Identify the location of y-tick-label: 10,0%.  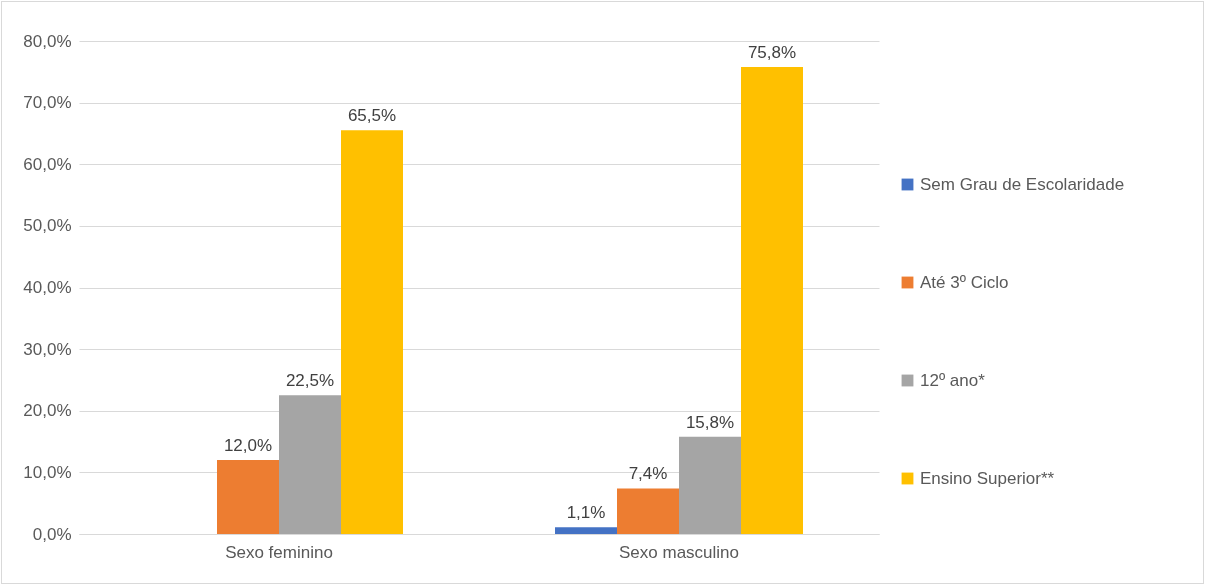
(47, 472).